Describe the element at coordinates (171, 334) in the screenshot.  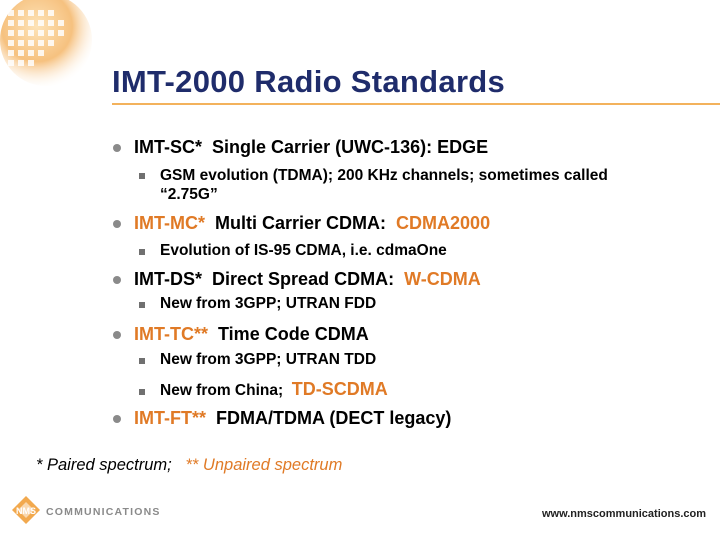
I see `standard-key: IMT-TC**` at that location.